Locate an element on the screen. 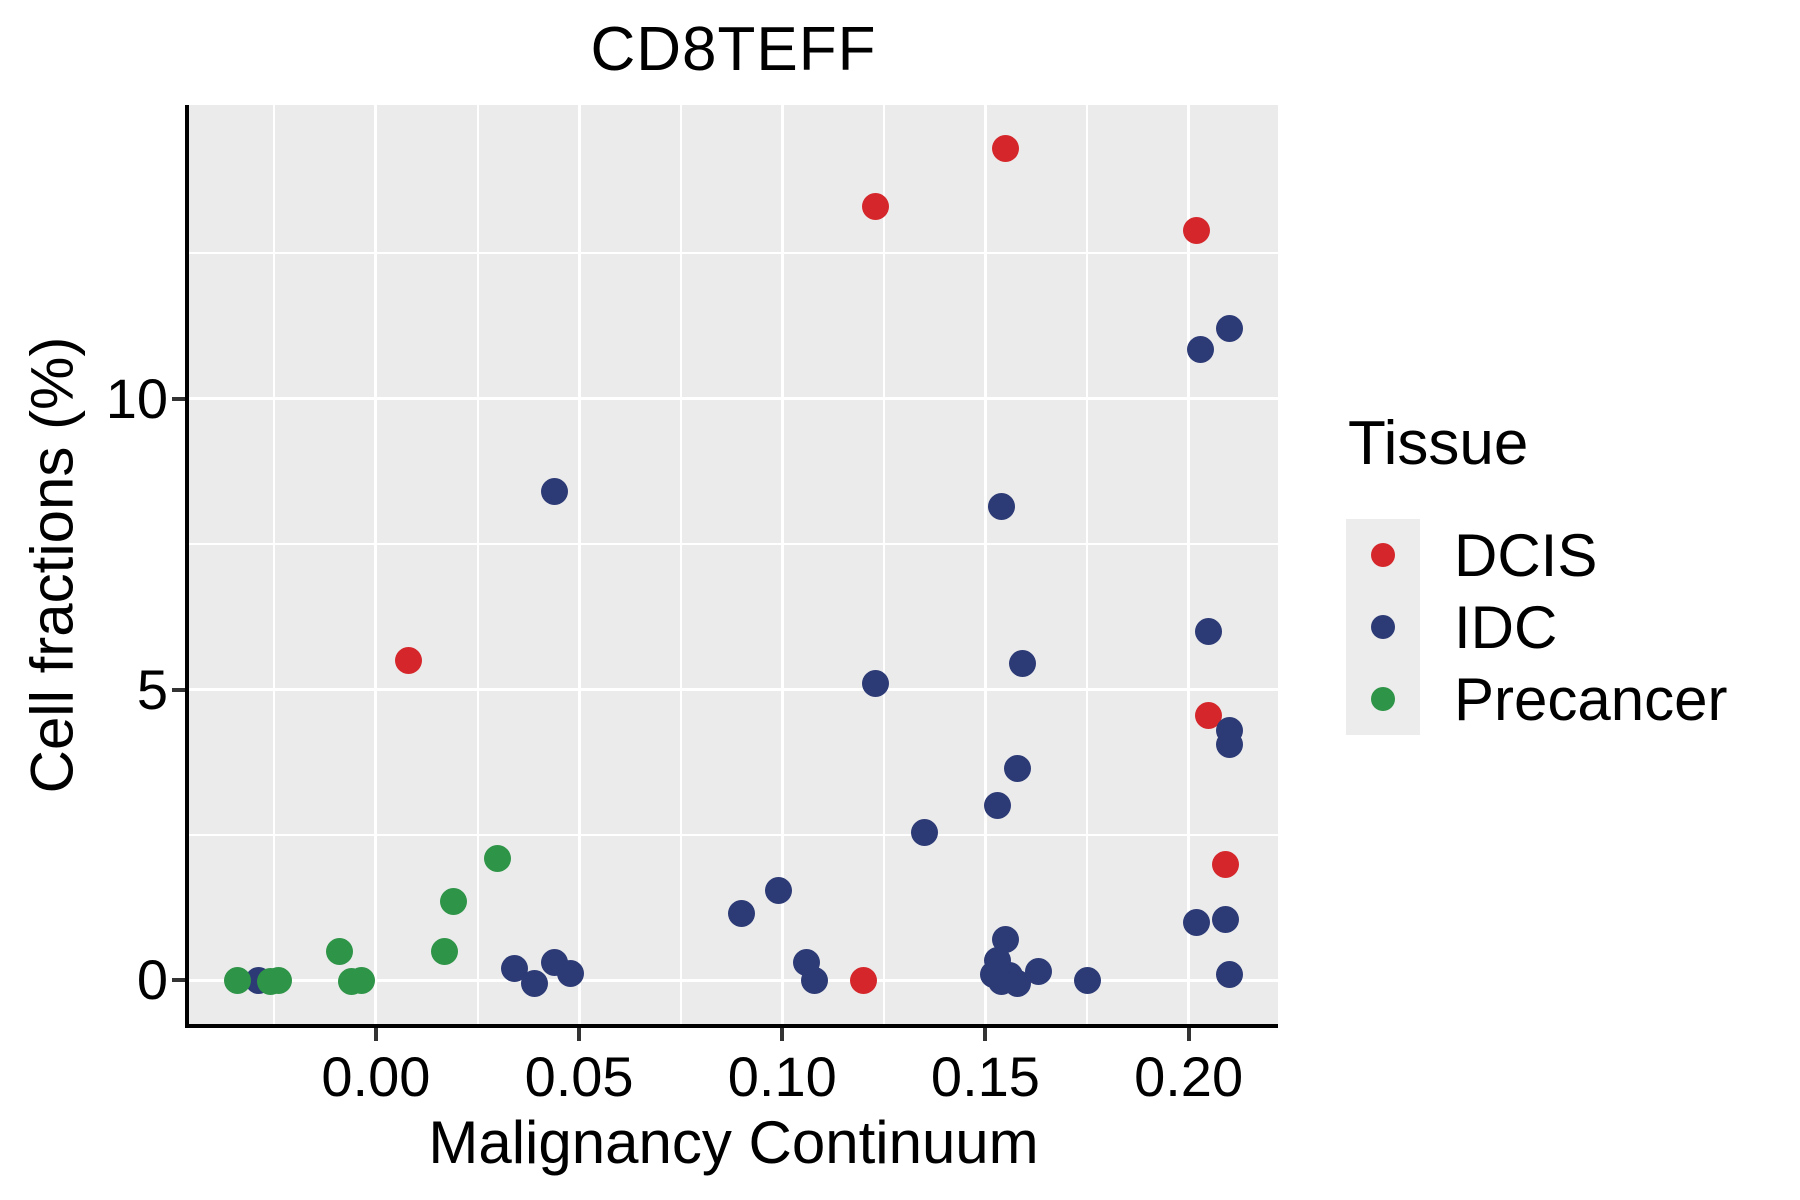  legend-entry-idc: IDC is located at coordinates (1536, 627).